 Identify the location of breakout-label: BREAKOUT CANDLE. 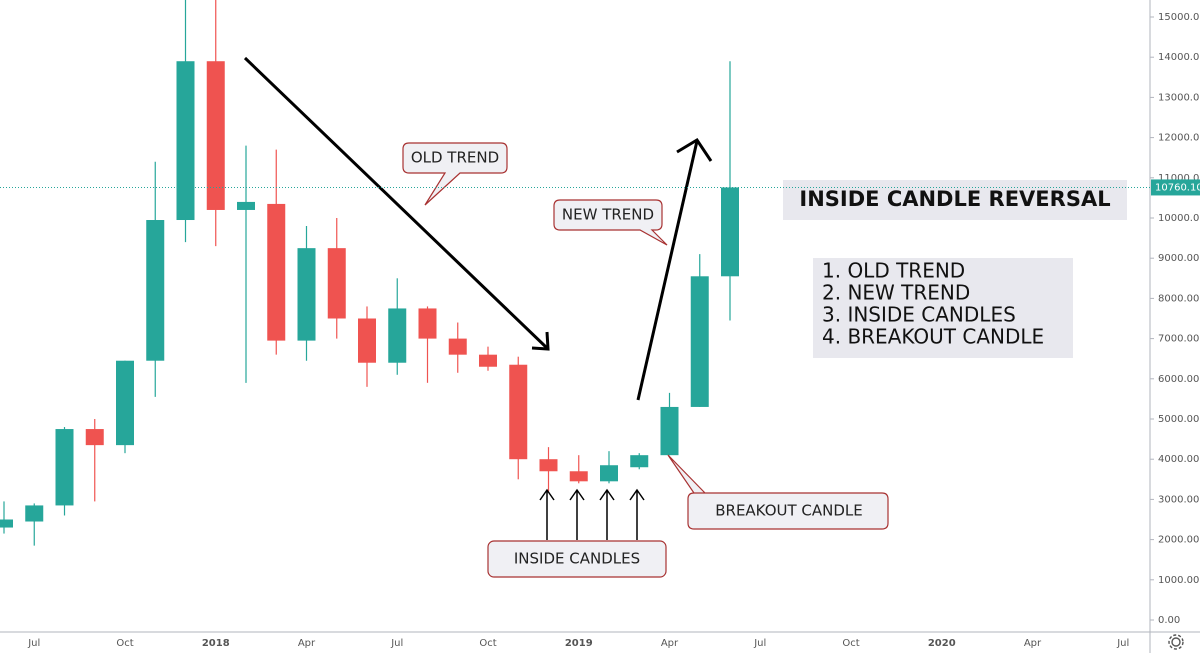
(789, 511).